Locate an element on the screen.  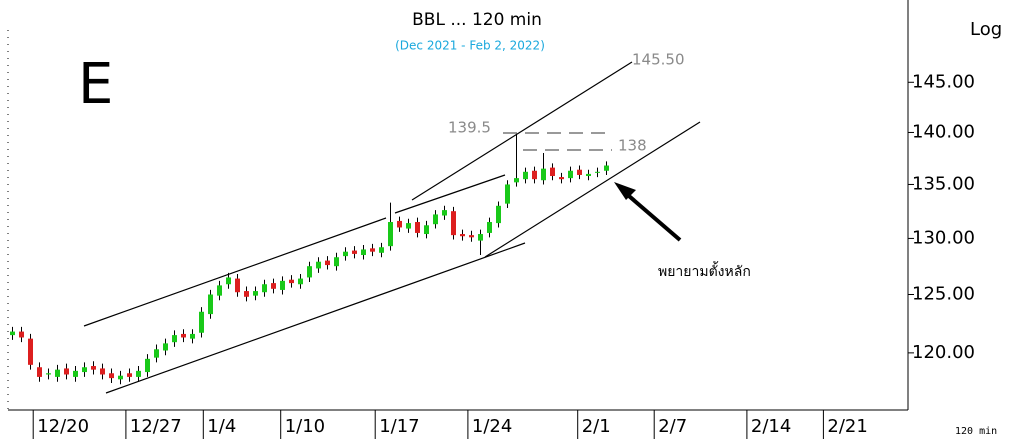
scale-label: Log is located at coordinates (986, 29).